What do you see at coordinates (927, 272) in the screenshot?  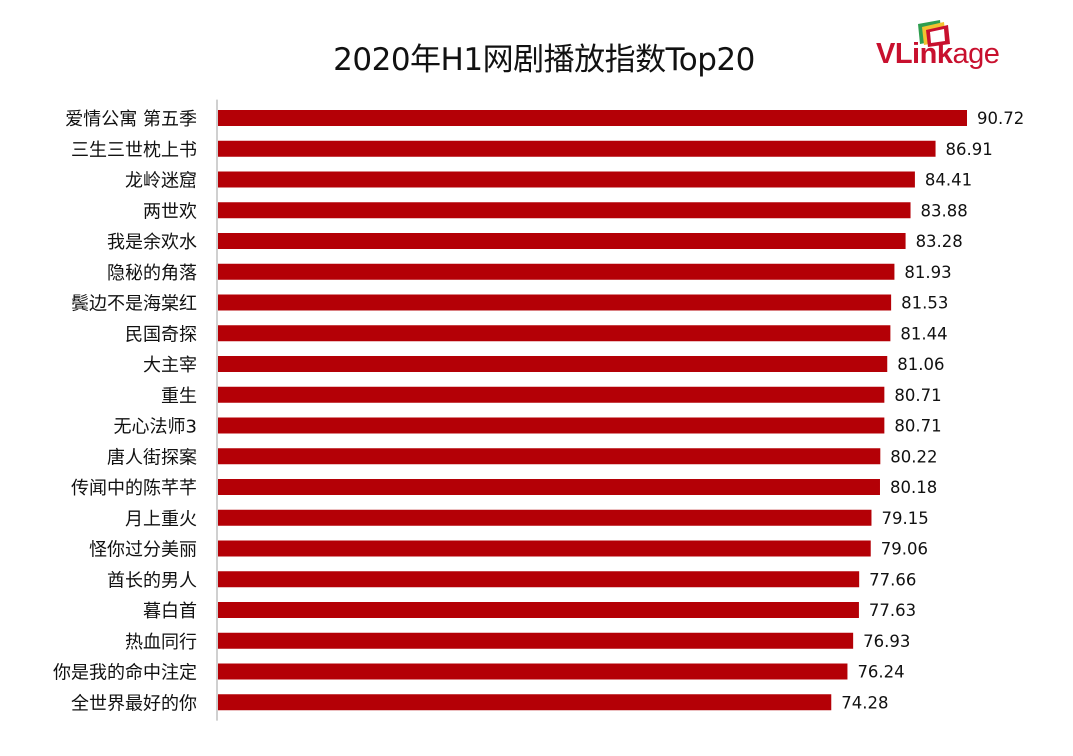 I see `data-label: 81.93` at bounding box center [927, 272].